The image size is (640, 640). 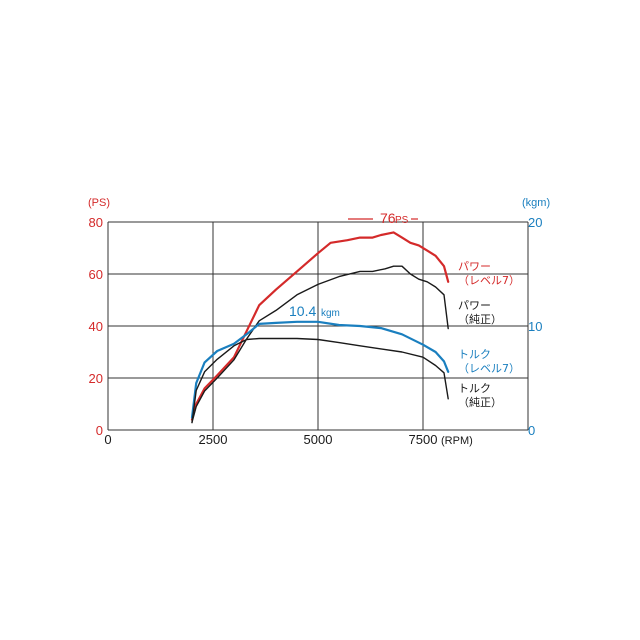 What do you see at coordinates (96, 378) in the screenshot?
I see `left-tick-label: 20` at bounding box center [96, 378].